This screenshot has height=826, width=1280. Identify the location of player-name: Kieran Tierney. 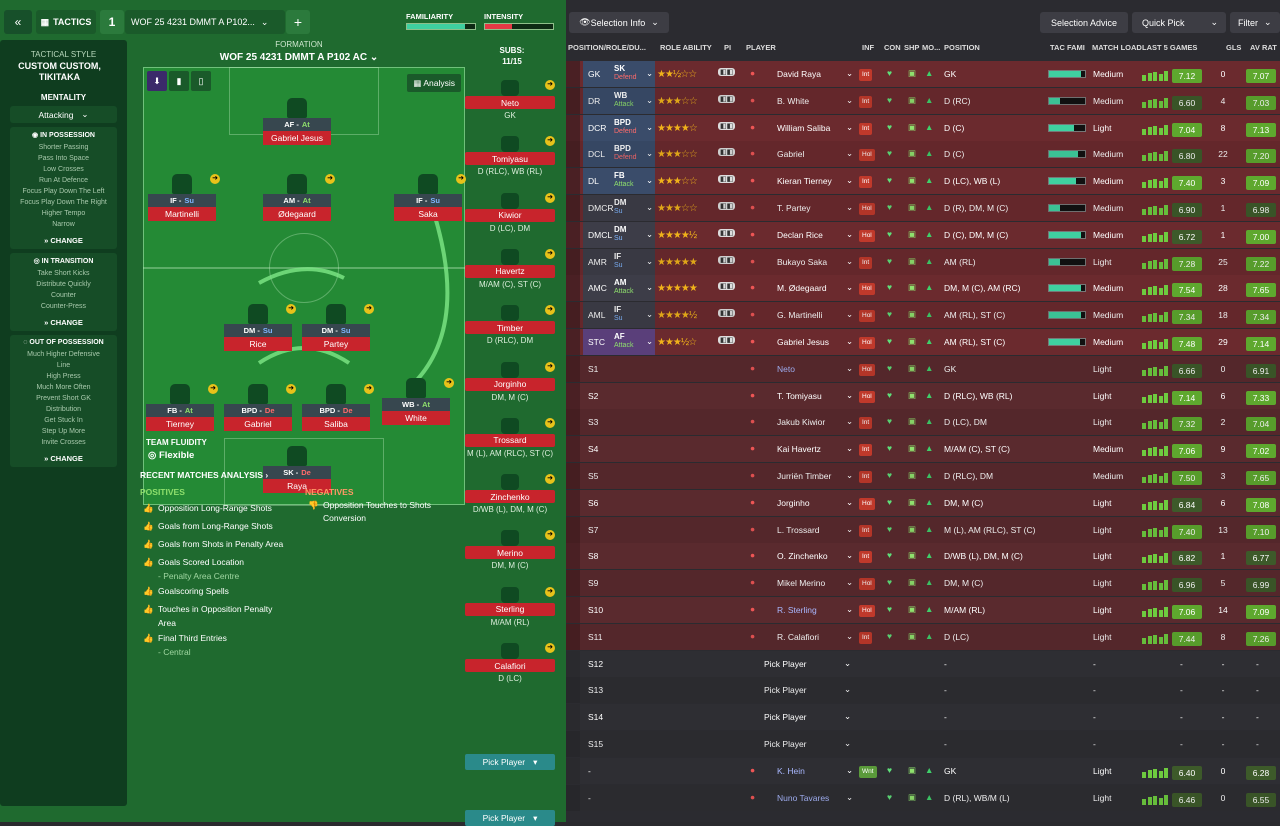
(804, 181).